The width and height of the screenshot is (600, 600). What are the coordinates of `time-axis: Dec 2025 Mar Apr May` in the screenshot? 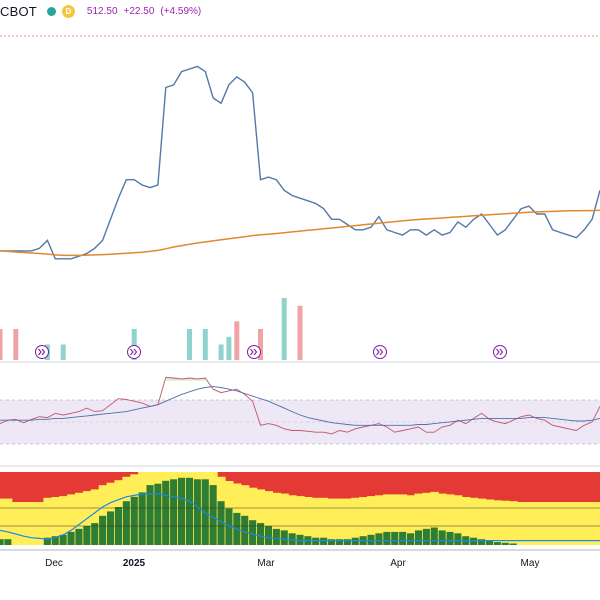 It's located at (292, 563).